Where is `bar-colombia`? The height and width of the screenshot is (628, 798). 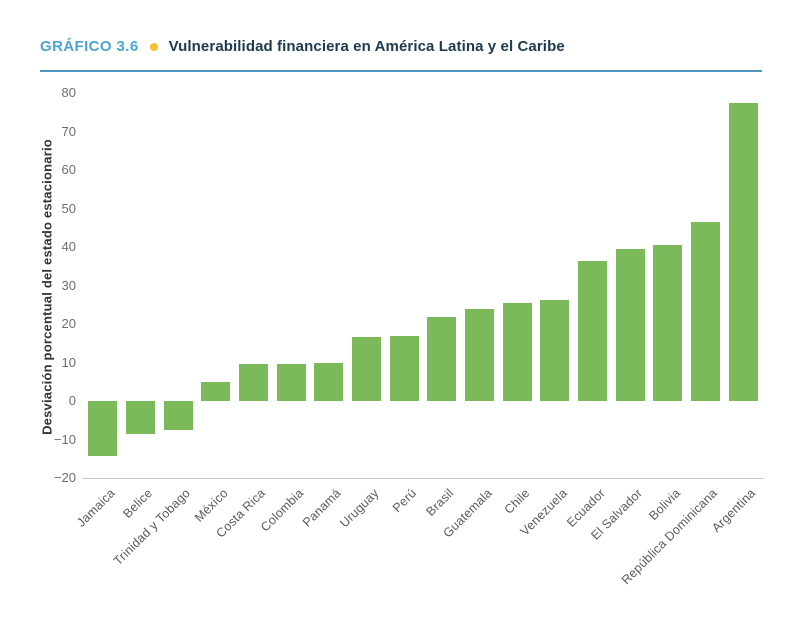 bar-colombia is located at coordinates (291, 382).